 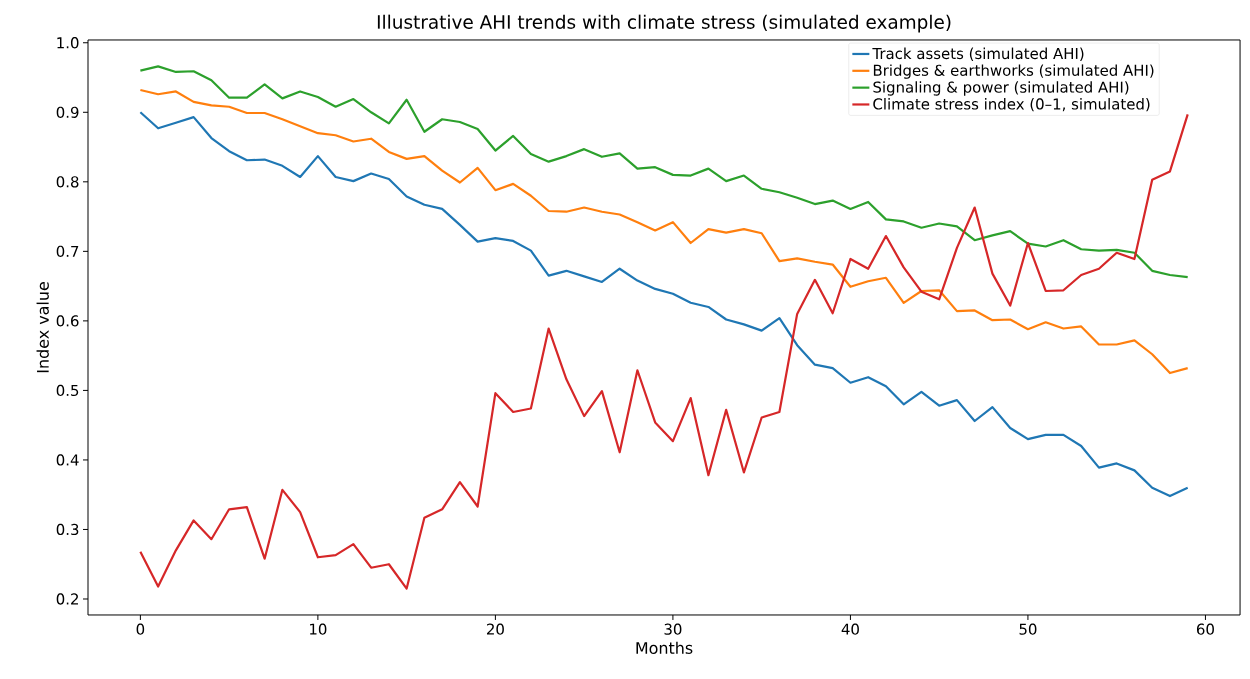 What do you see at coordinates (318, 629) in the screenshot?
I see `x-tick-label: 10` at bounding box center [318, 629].